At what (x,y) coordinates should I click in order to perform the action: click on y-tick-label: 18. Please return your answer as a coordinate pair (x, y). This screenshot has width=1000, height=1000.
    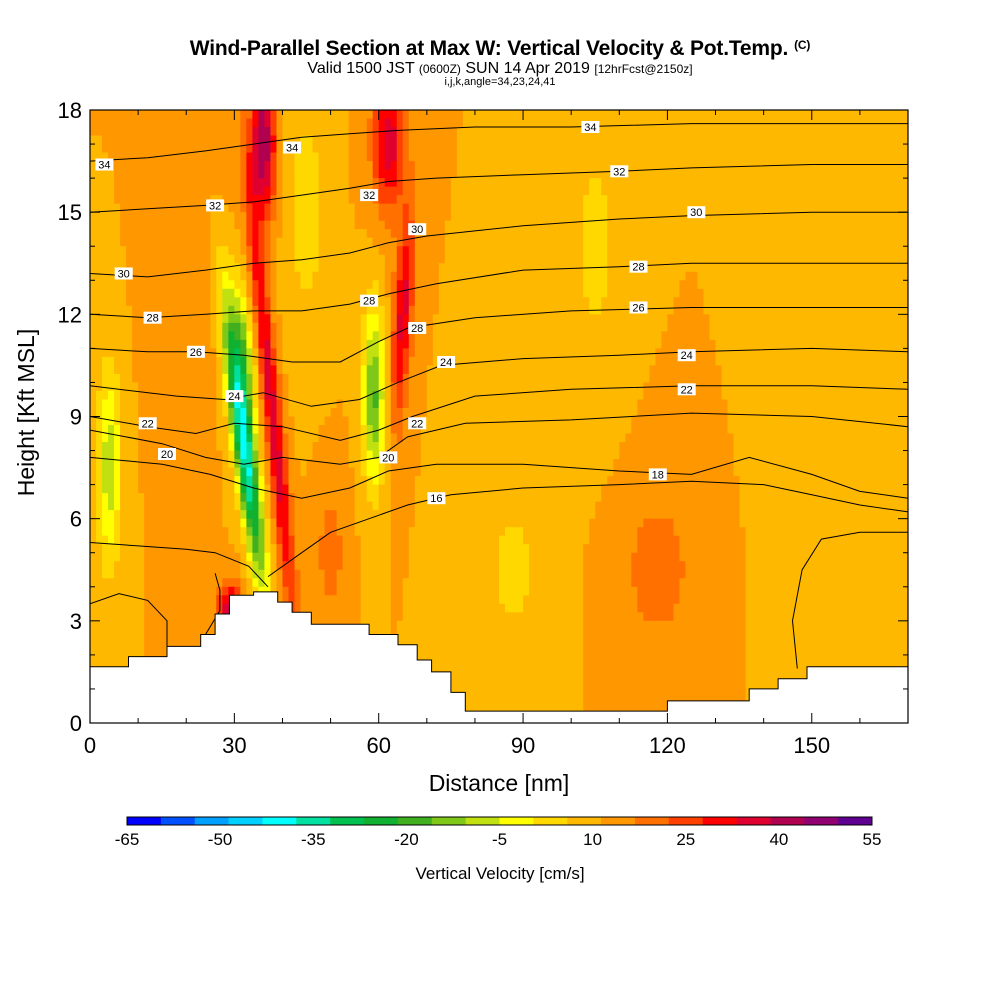
    Looking at the image, I should click on (70, 110).